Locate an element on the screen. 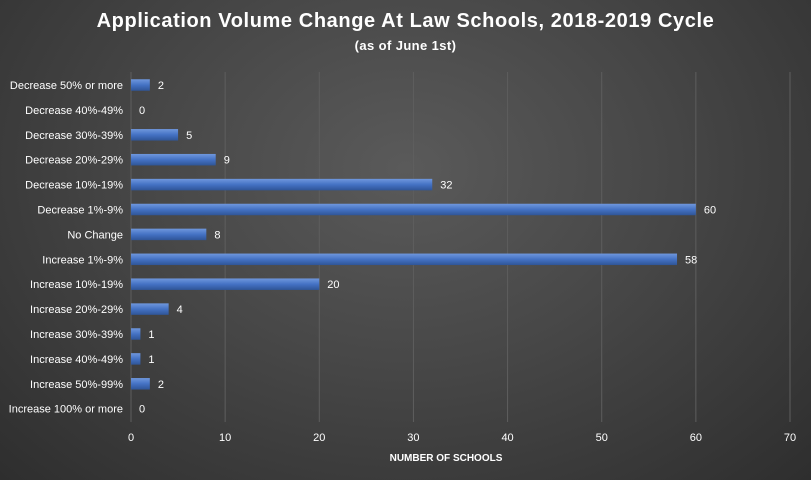  data-label: 4 is located at coordinates (180, 310).